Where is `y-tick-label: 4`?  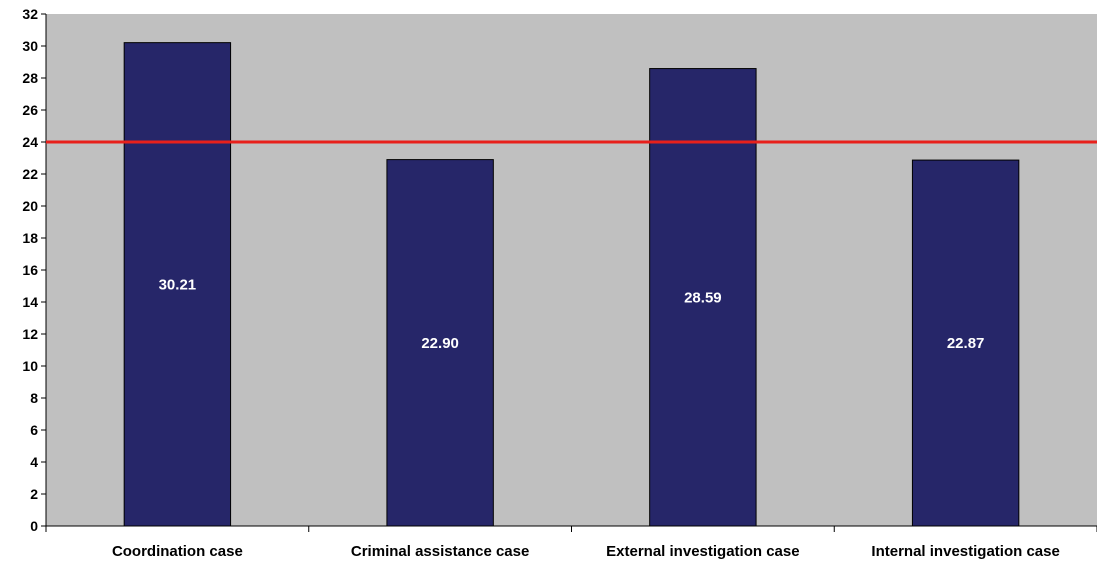
y-tick-label: 4 is located at coordinates (34, 462).